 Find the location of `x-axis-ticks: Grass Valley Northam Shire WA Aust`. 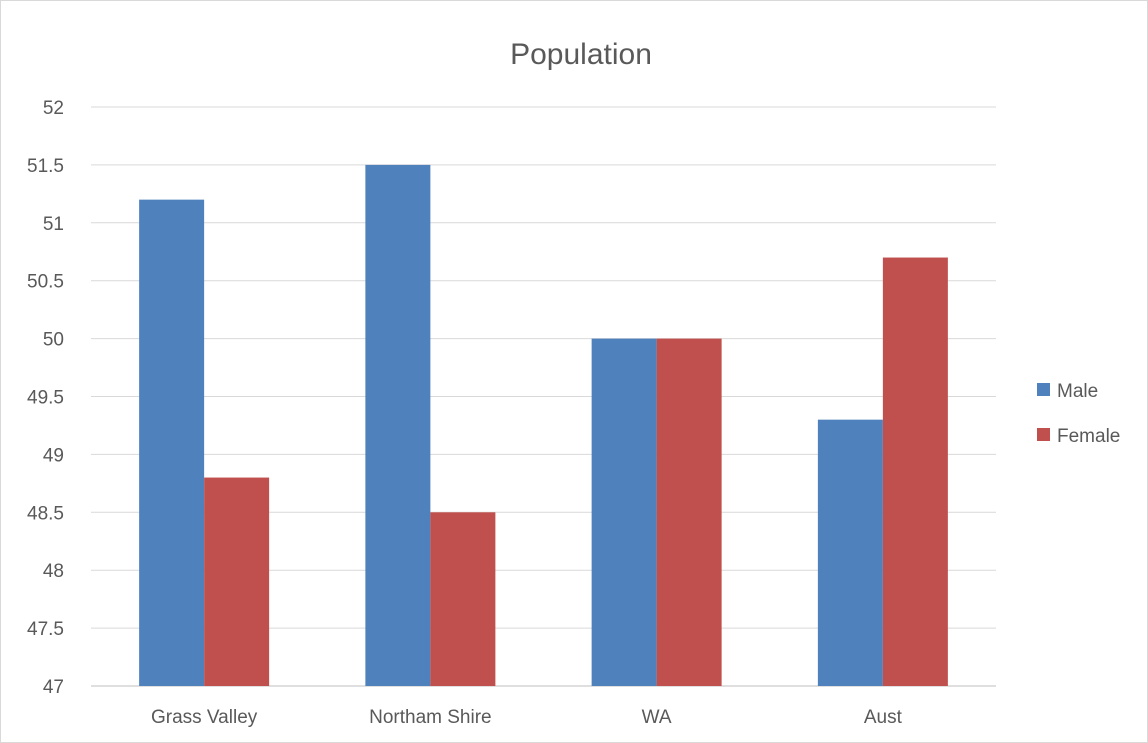

x-axis-ticks: Grass Valley Northam Shire WA Aust is located at coordinates (527, 717).